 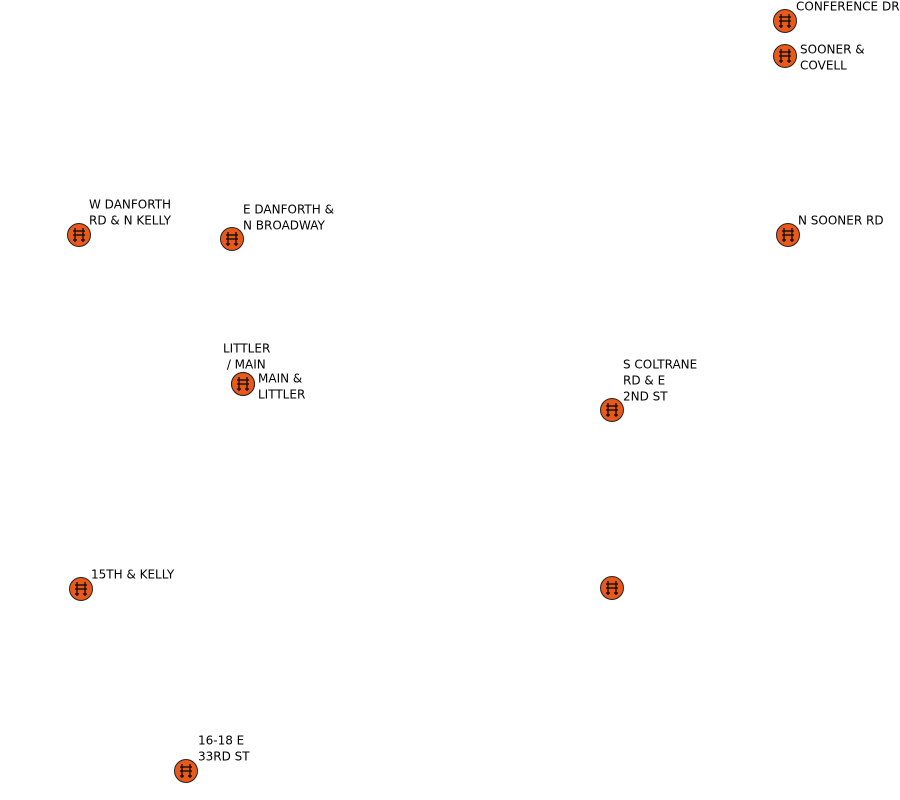 What do you see at coordinates (268, 387) in the screenshot?
I see `marker: MAIN & LITTLER` at bounding box center [268, 387].